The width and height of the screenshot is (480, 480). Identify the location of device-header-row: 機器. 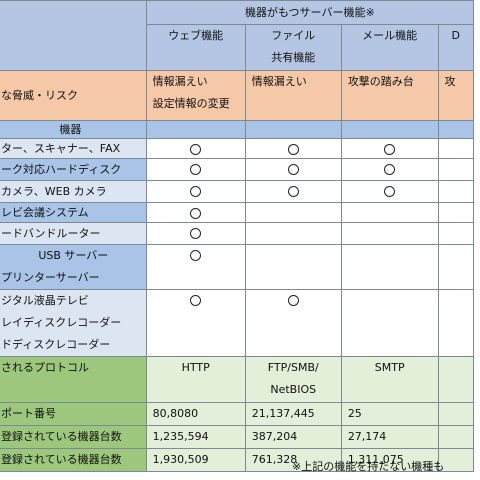
(237, 129).